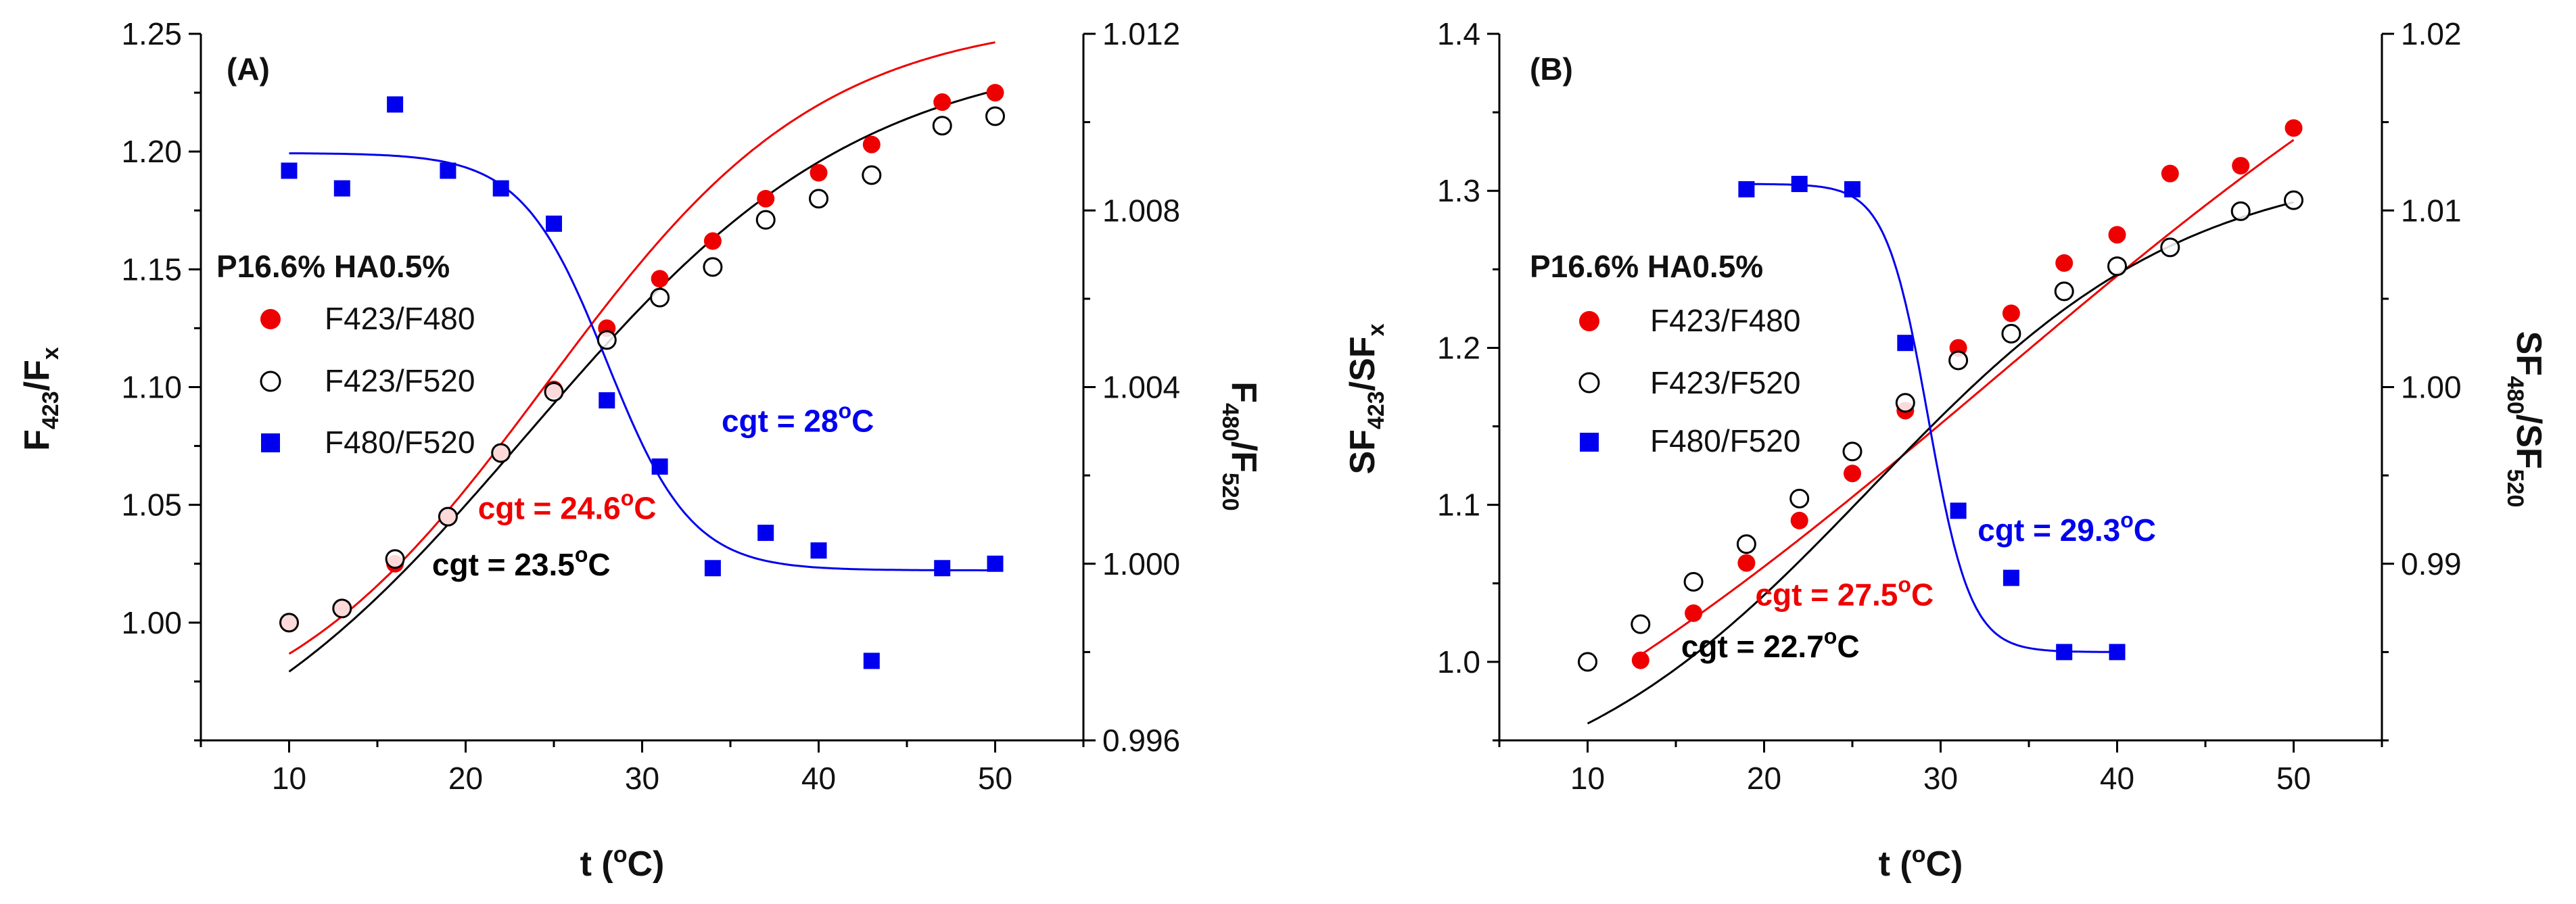 This screenshot has width=2576, height=904. Describe the element at coordinates (400, 380) in the screenshot. I see `panel-a-legend-item-2: F423/F520` at that location.